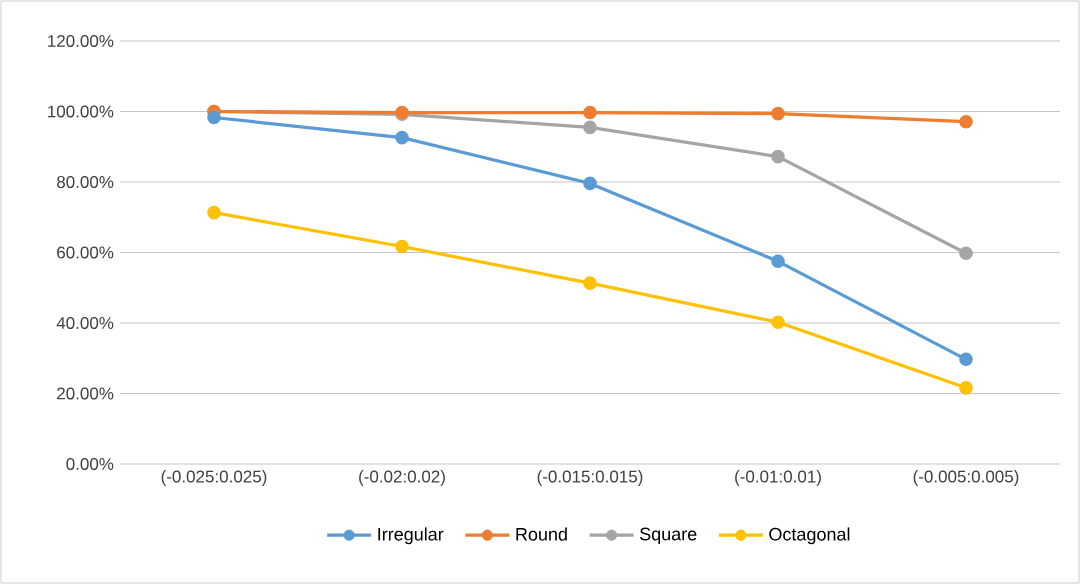 The height and width of the screenshot is (584, 1080). What do you see at coordinates (81, 41) in the screenshot?
I see `y-tick-label: 120.00%` at bounding box center [81, 41].